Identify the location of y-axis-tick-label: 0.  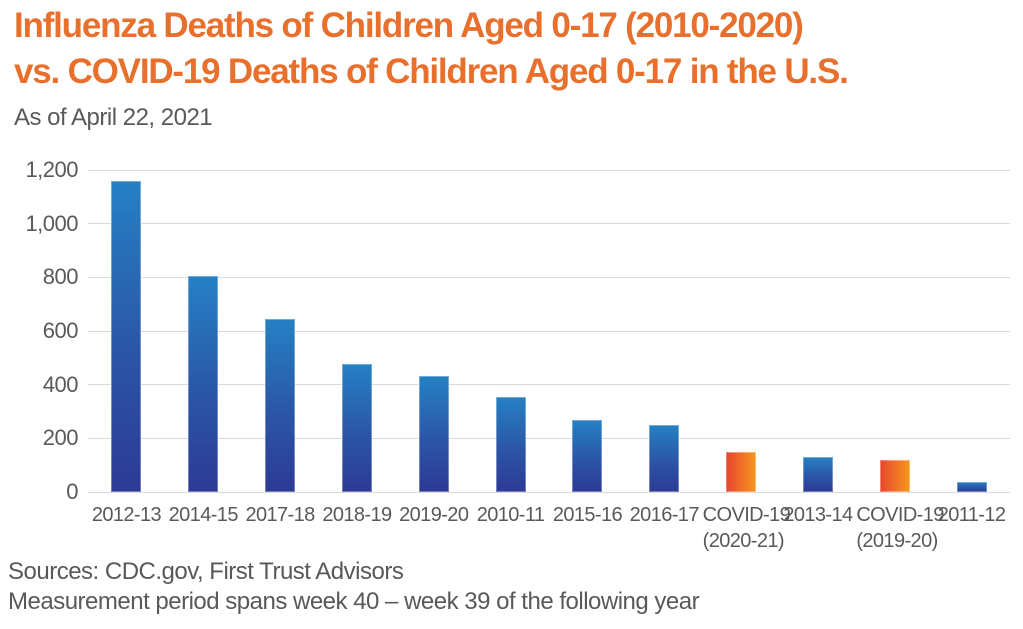
(72, 491).